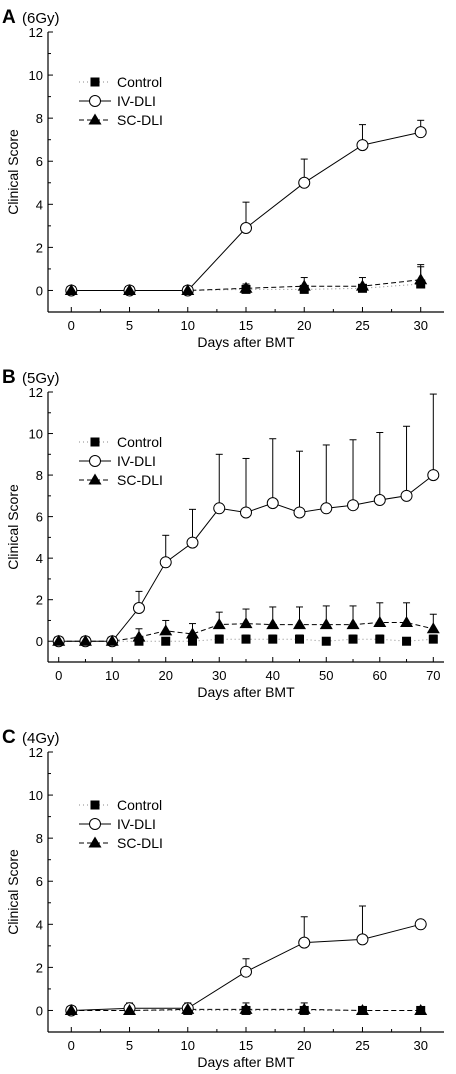 This screenshot has width=456, height=1074. I want to click on series-line-control, so click(246, 640).